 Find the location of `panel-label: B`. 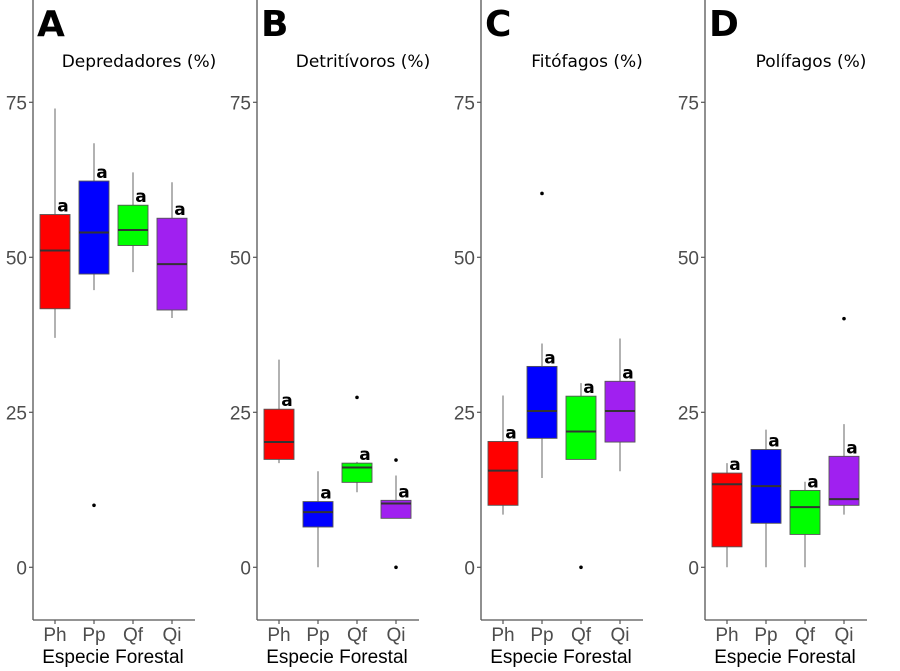

panel-label: B is located at coordinates (274, 24).